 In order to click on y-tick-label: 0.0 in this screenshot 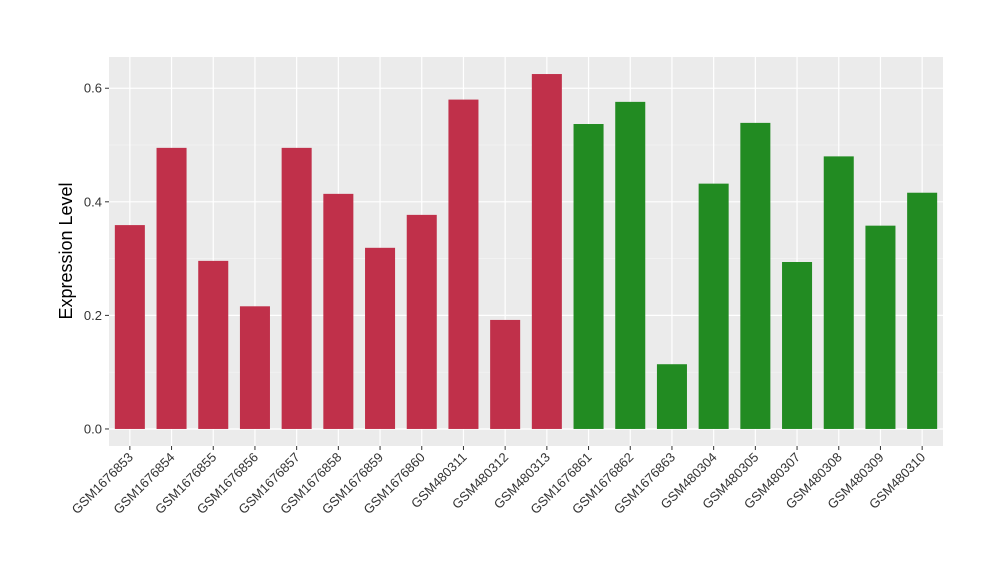, I will do `click(93, 428)`.